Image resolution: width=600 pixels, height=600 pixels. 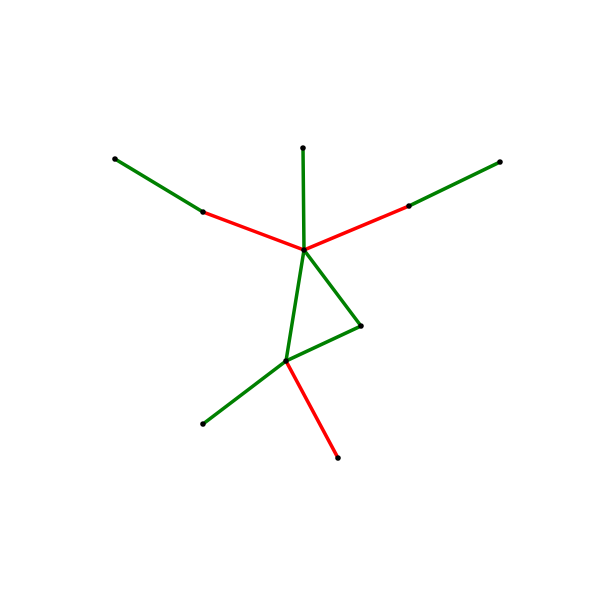 I want to click on edge-center-to-top, so click(x=303, y=199).